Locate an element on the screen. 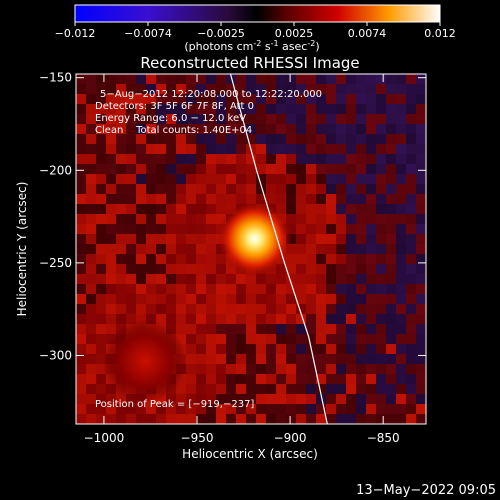  peak-position-label: Position of Peak = [−919,−237] is located at coordinates (174, 404).